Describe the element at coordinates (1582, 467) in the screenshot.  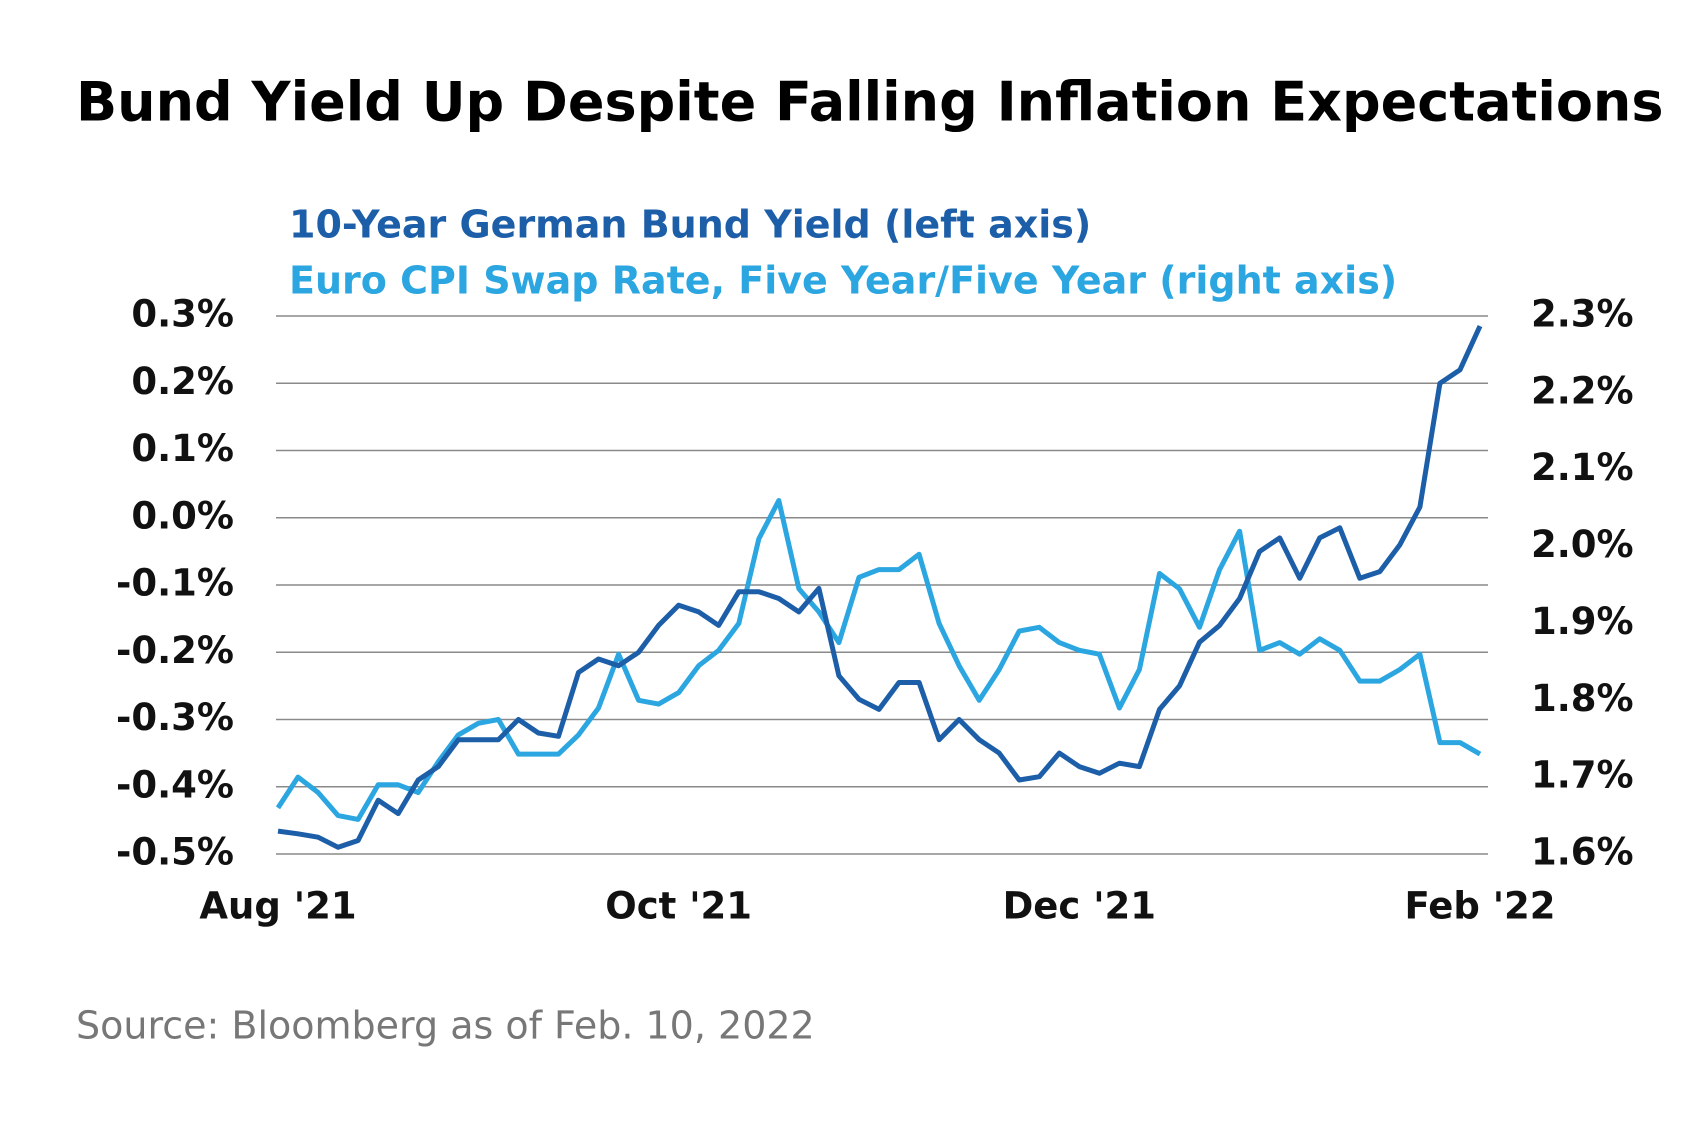
I see `y2-tick-label: 2.1%` at that location.